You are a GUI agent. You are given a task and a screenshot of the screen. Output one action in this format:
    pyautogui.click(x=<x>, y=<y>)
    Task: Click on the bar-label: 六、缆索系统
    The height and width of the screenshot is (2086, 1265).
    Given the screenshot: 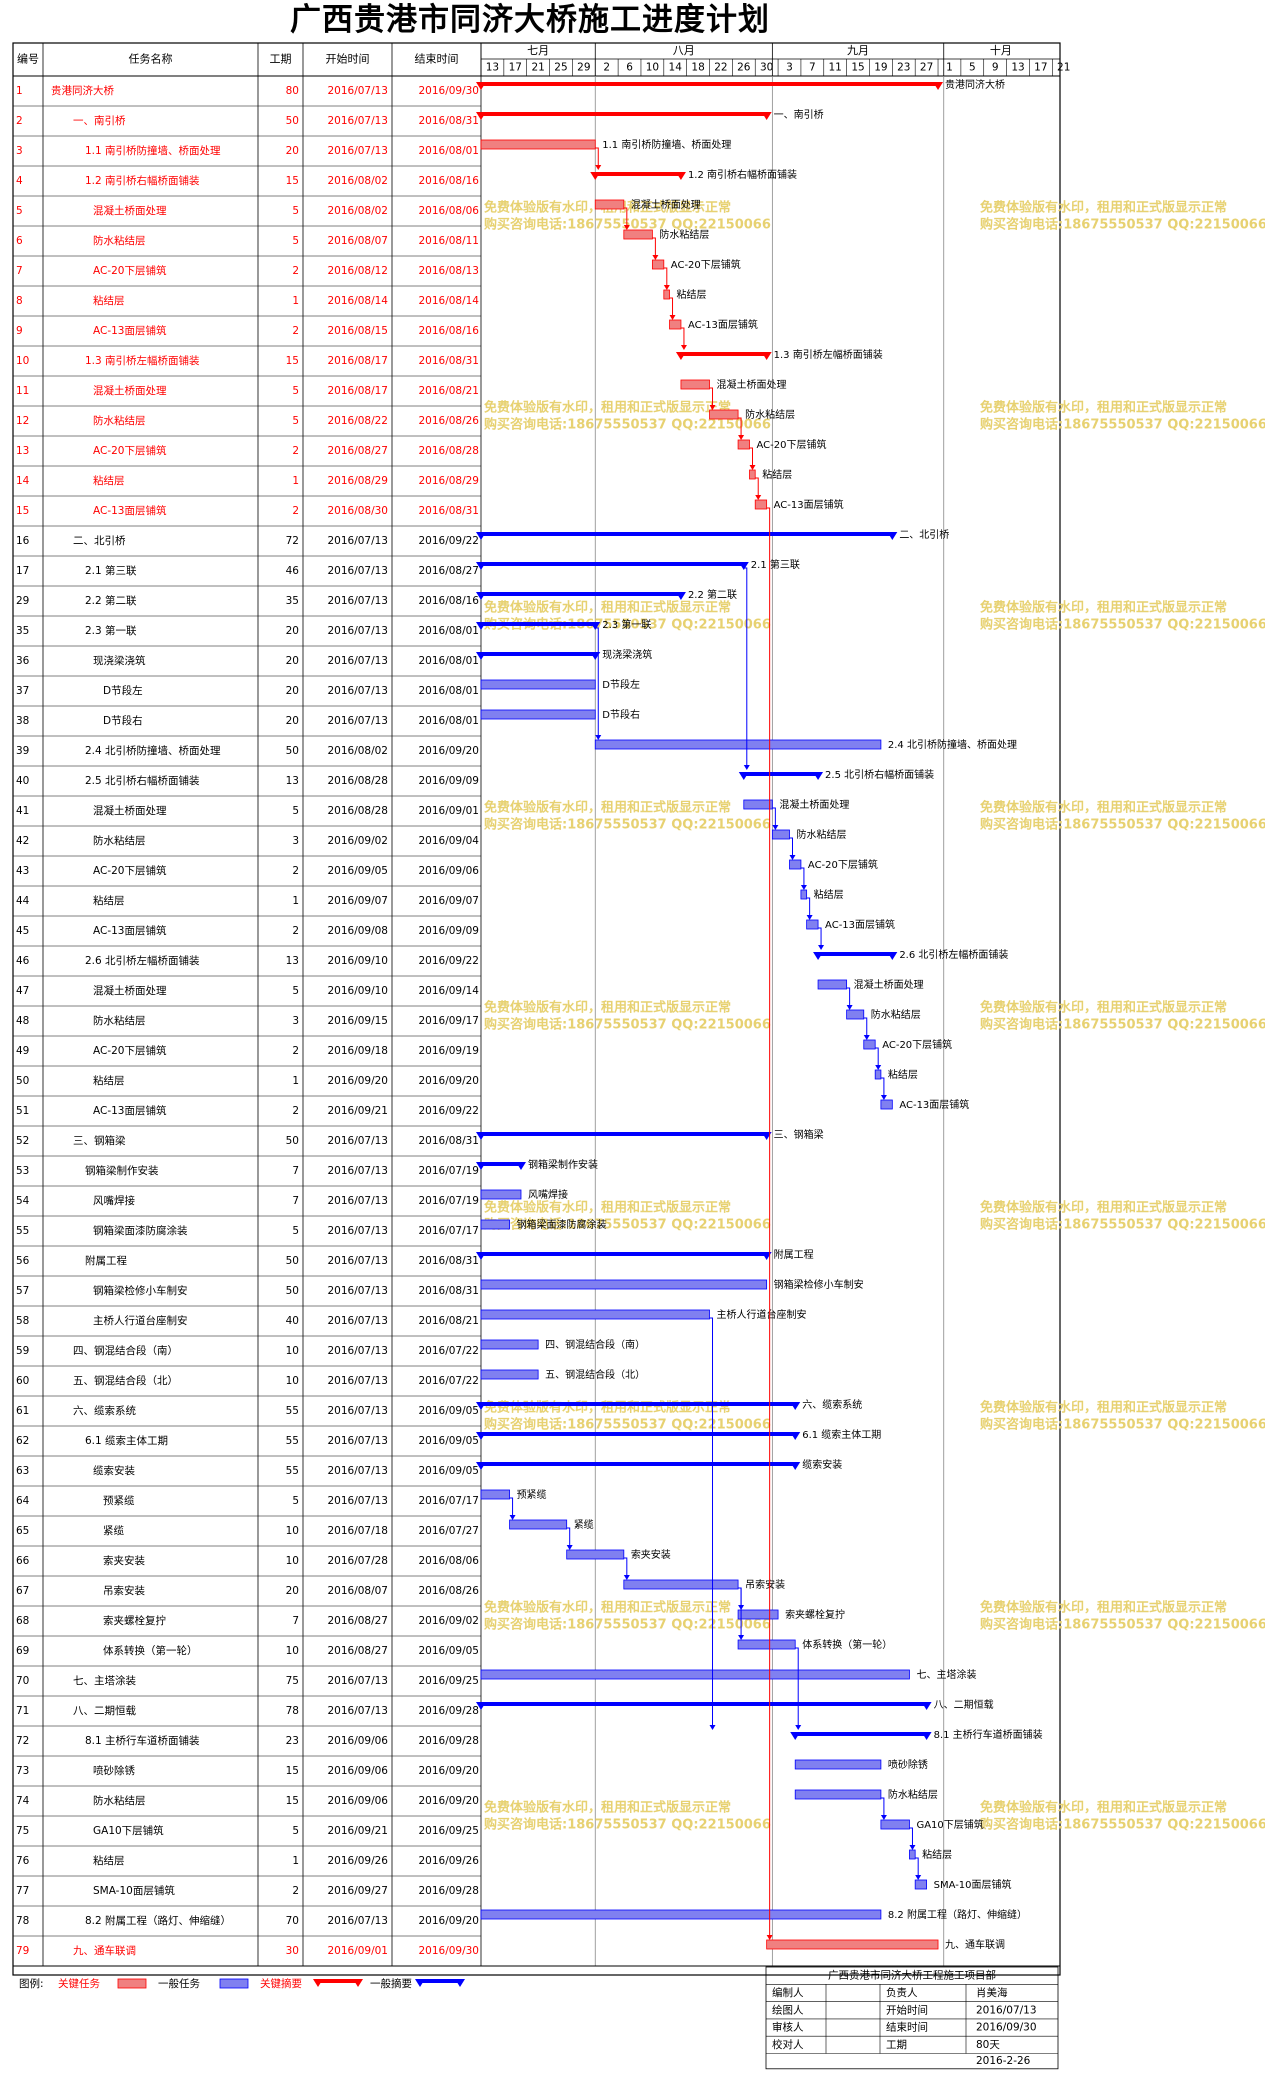 What is the action you would take?
    pyautogui.click(x=832, y=1404)
    